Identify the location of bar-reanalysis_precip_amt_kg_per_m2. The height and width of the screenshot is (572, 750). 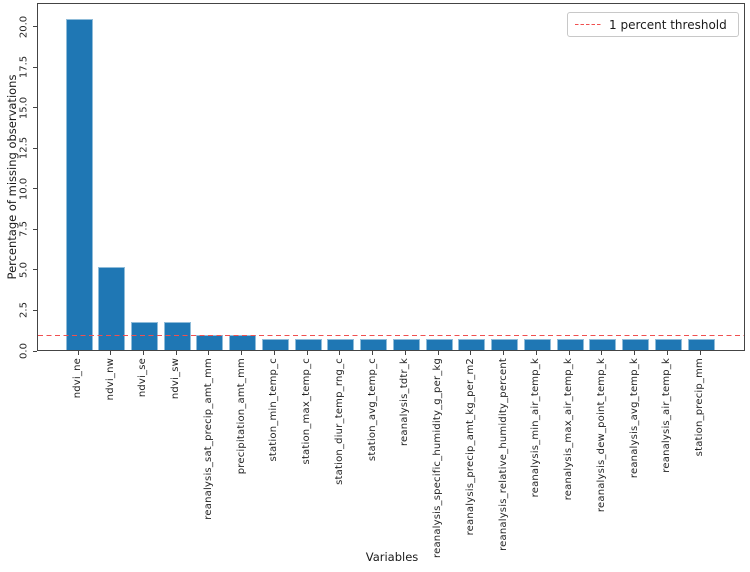
(472, 344).